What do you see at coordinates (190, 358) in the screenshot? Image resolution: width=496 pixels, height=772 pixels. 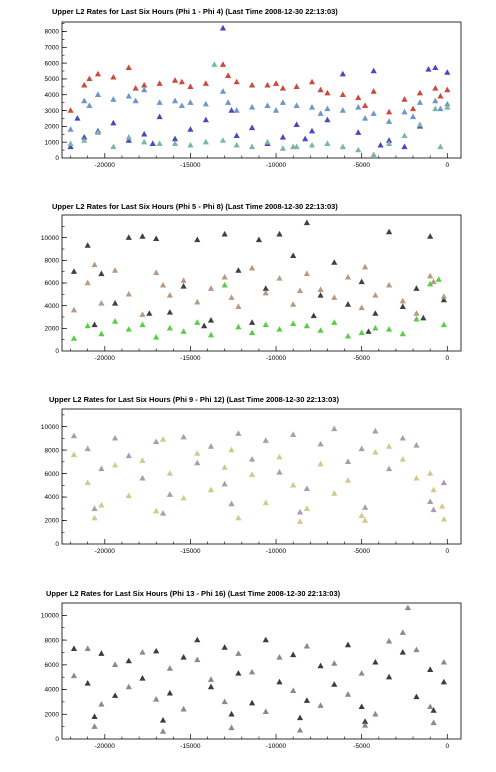 I see `x-tick-label: -15000` at bounding box center [190, 358].